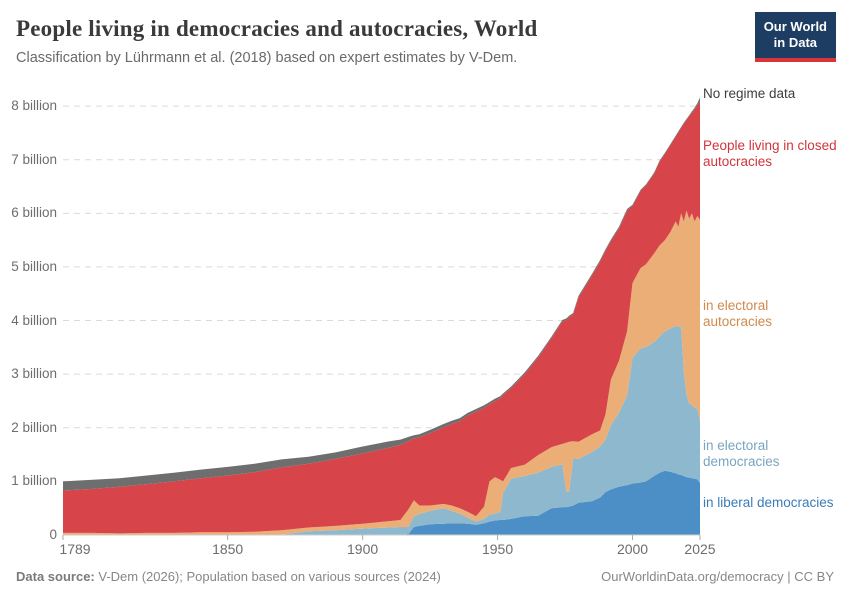 This screenshot has width=850, height=600. I want to click on legend-label-closed-autocracies: People living in closed autocracies, so click(770, 154).